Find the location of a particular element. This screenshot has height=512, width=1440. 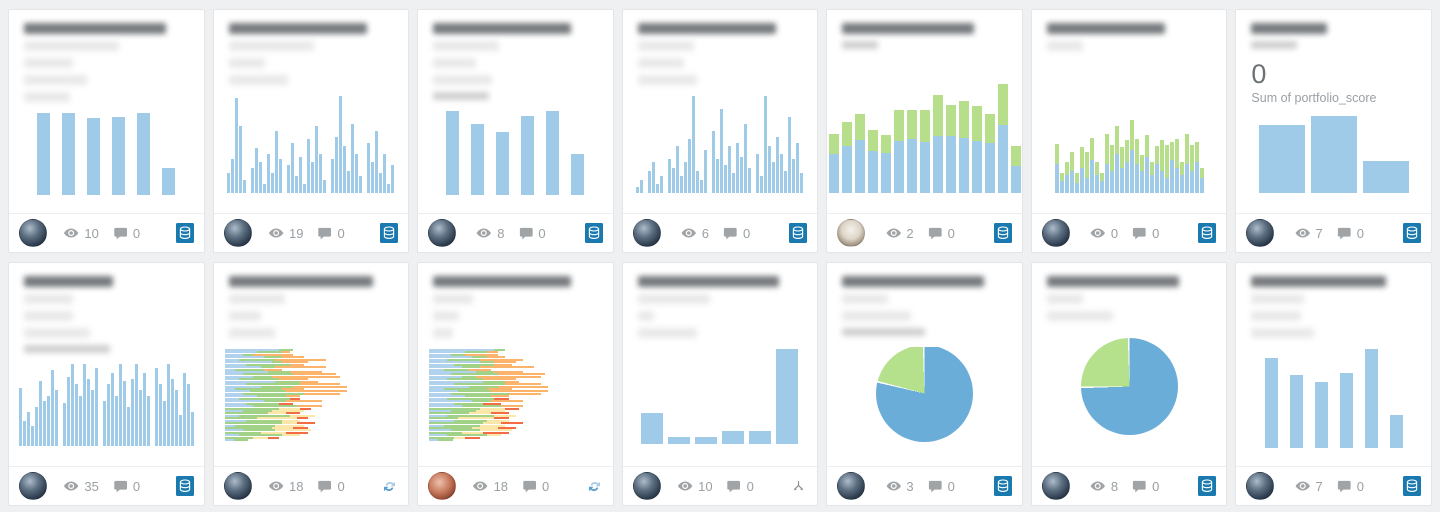

view-count: 2 is located at coordinates (910, 233).